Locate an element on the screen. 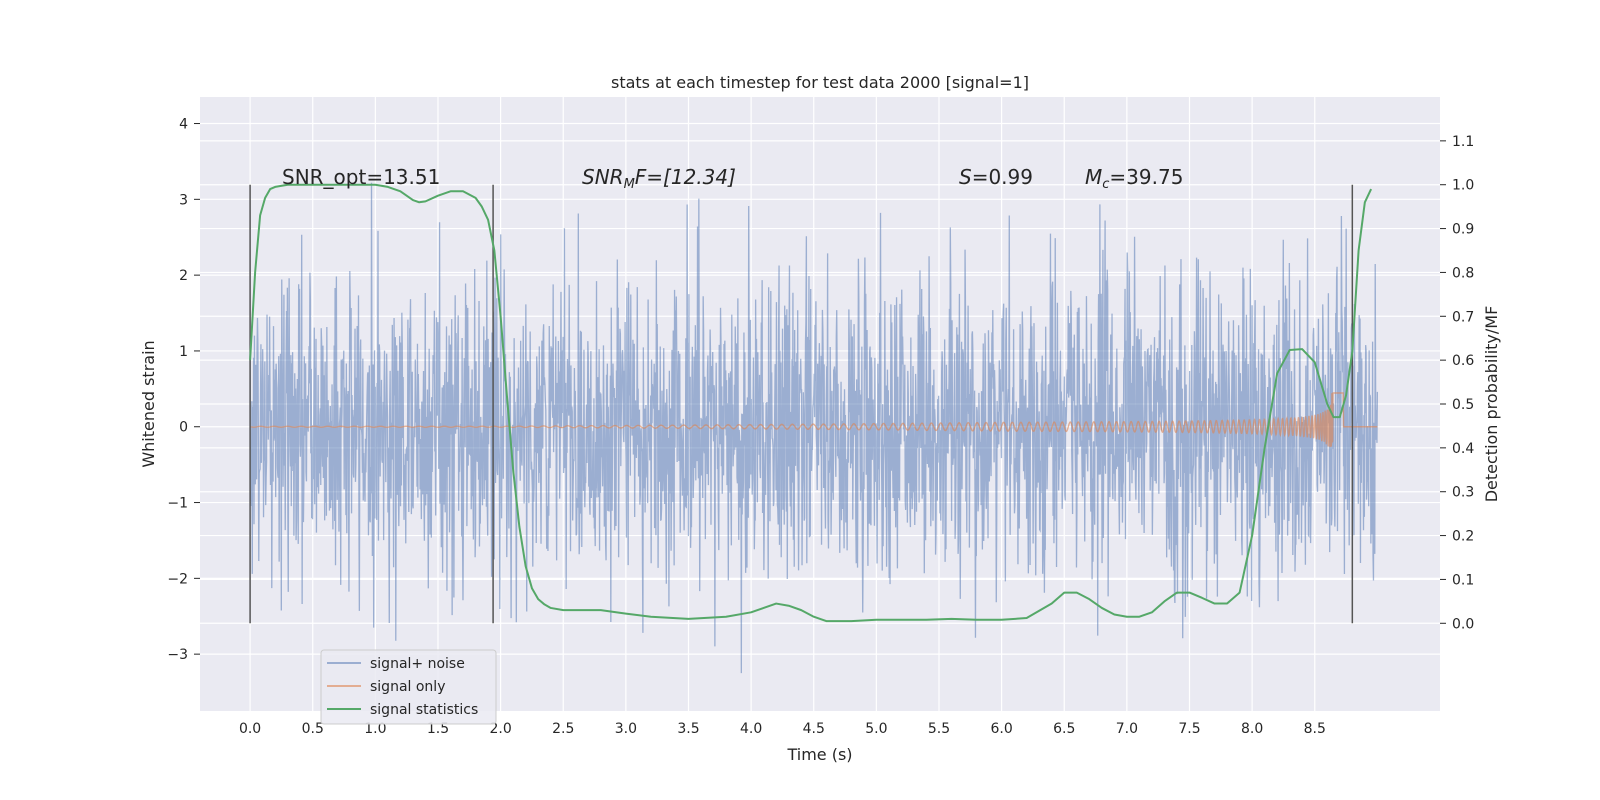  x-tick-label: 1.5 is located at coordinates (438, 729).